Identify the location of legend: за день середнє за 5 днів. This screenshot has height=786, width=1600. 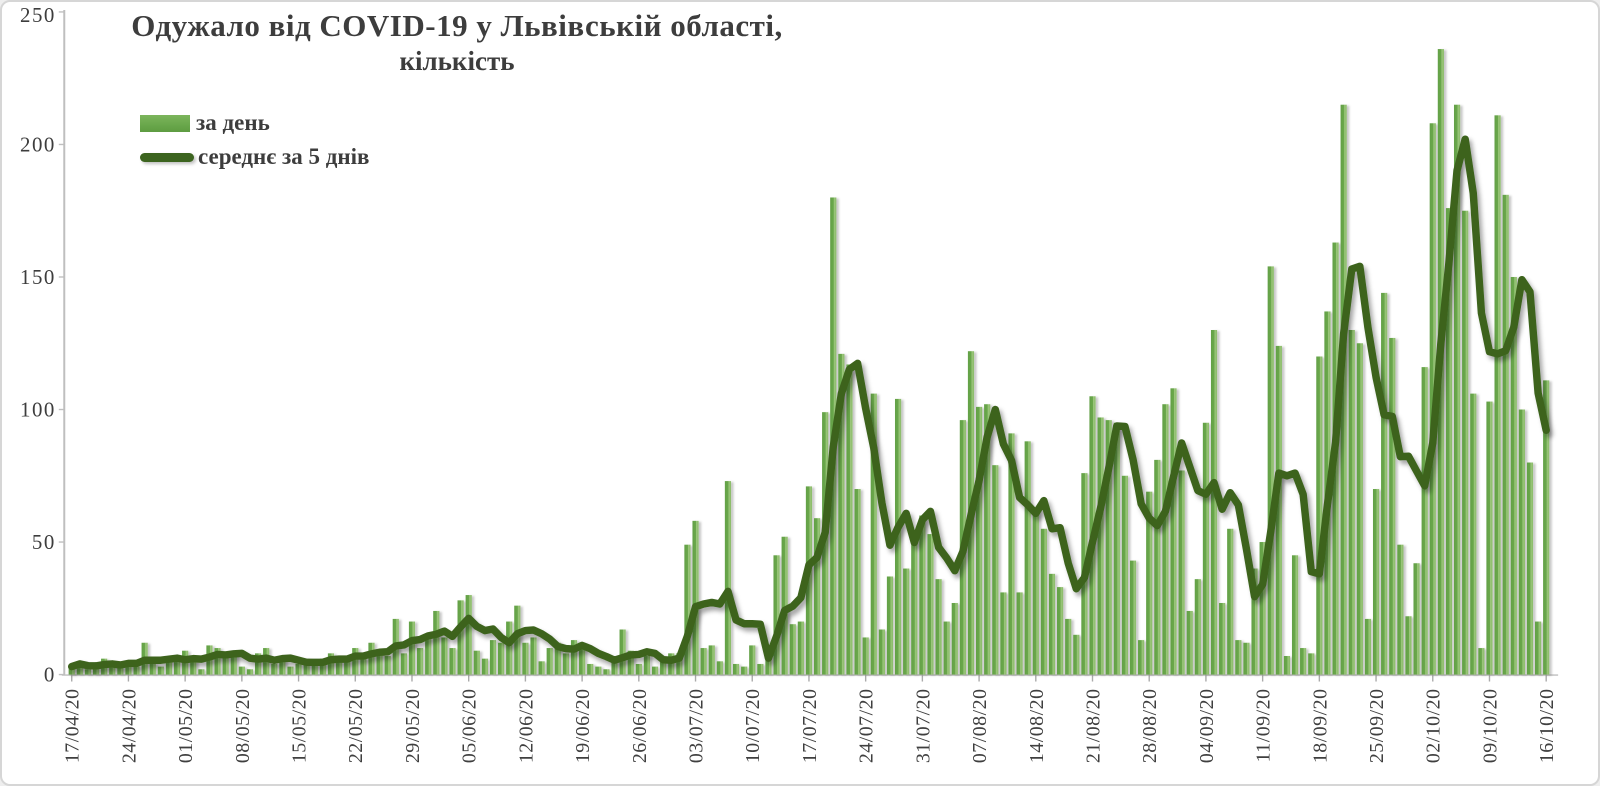
(254, 140).